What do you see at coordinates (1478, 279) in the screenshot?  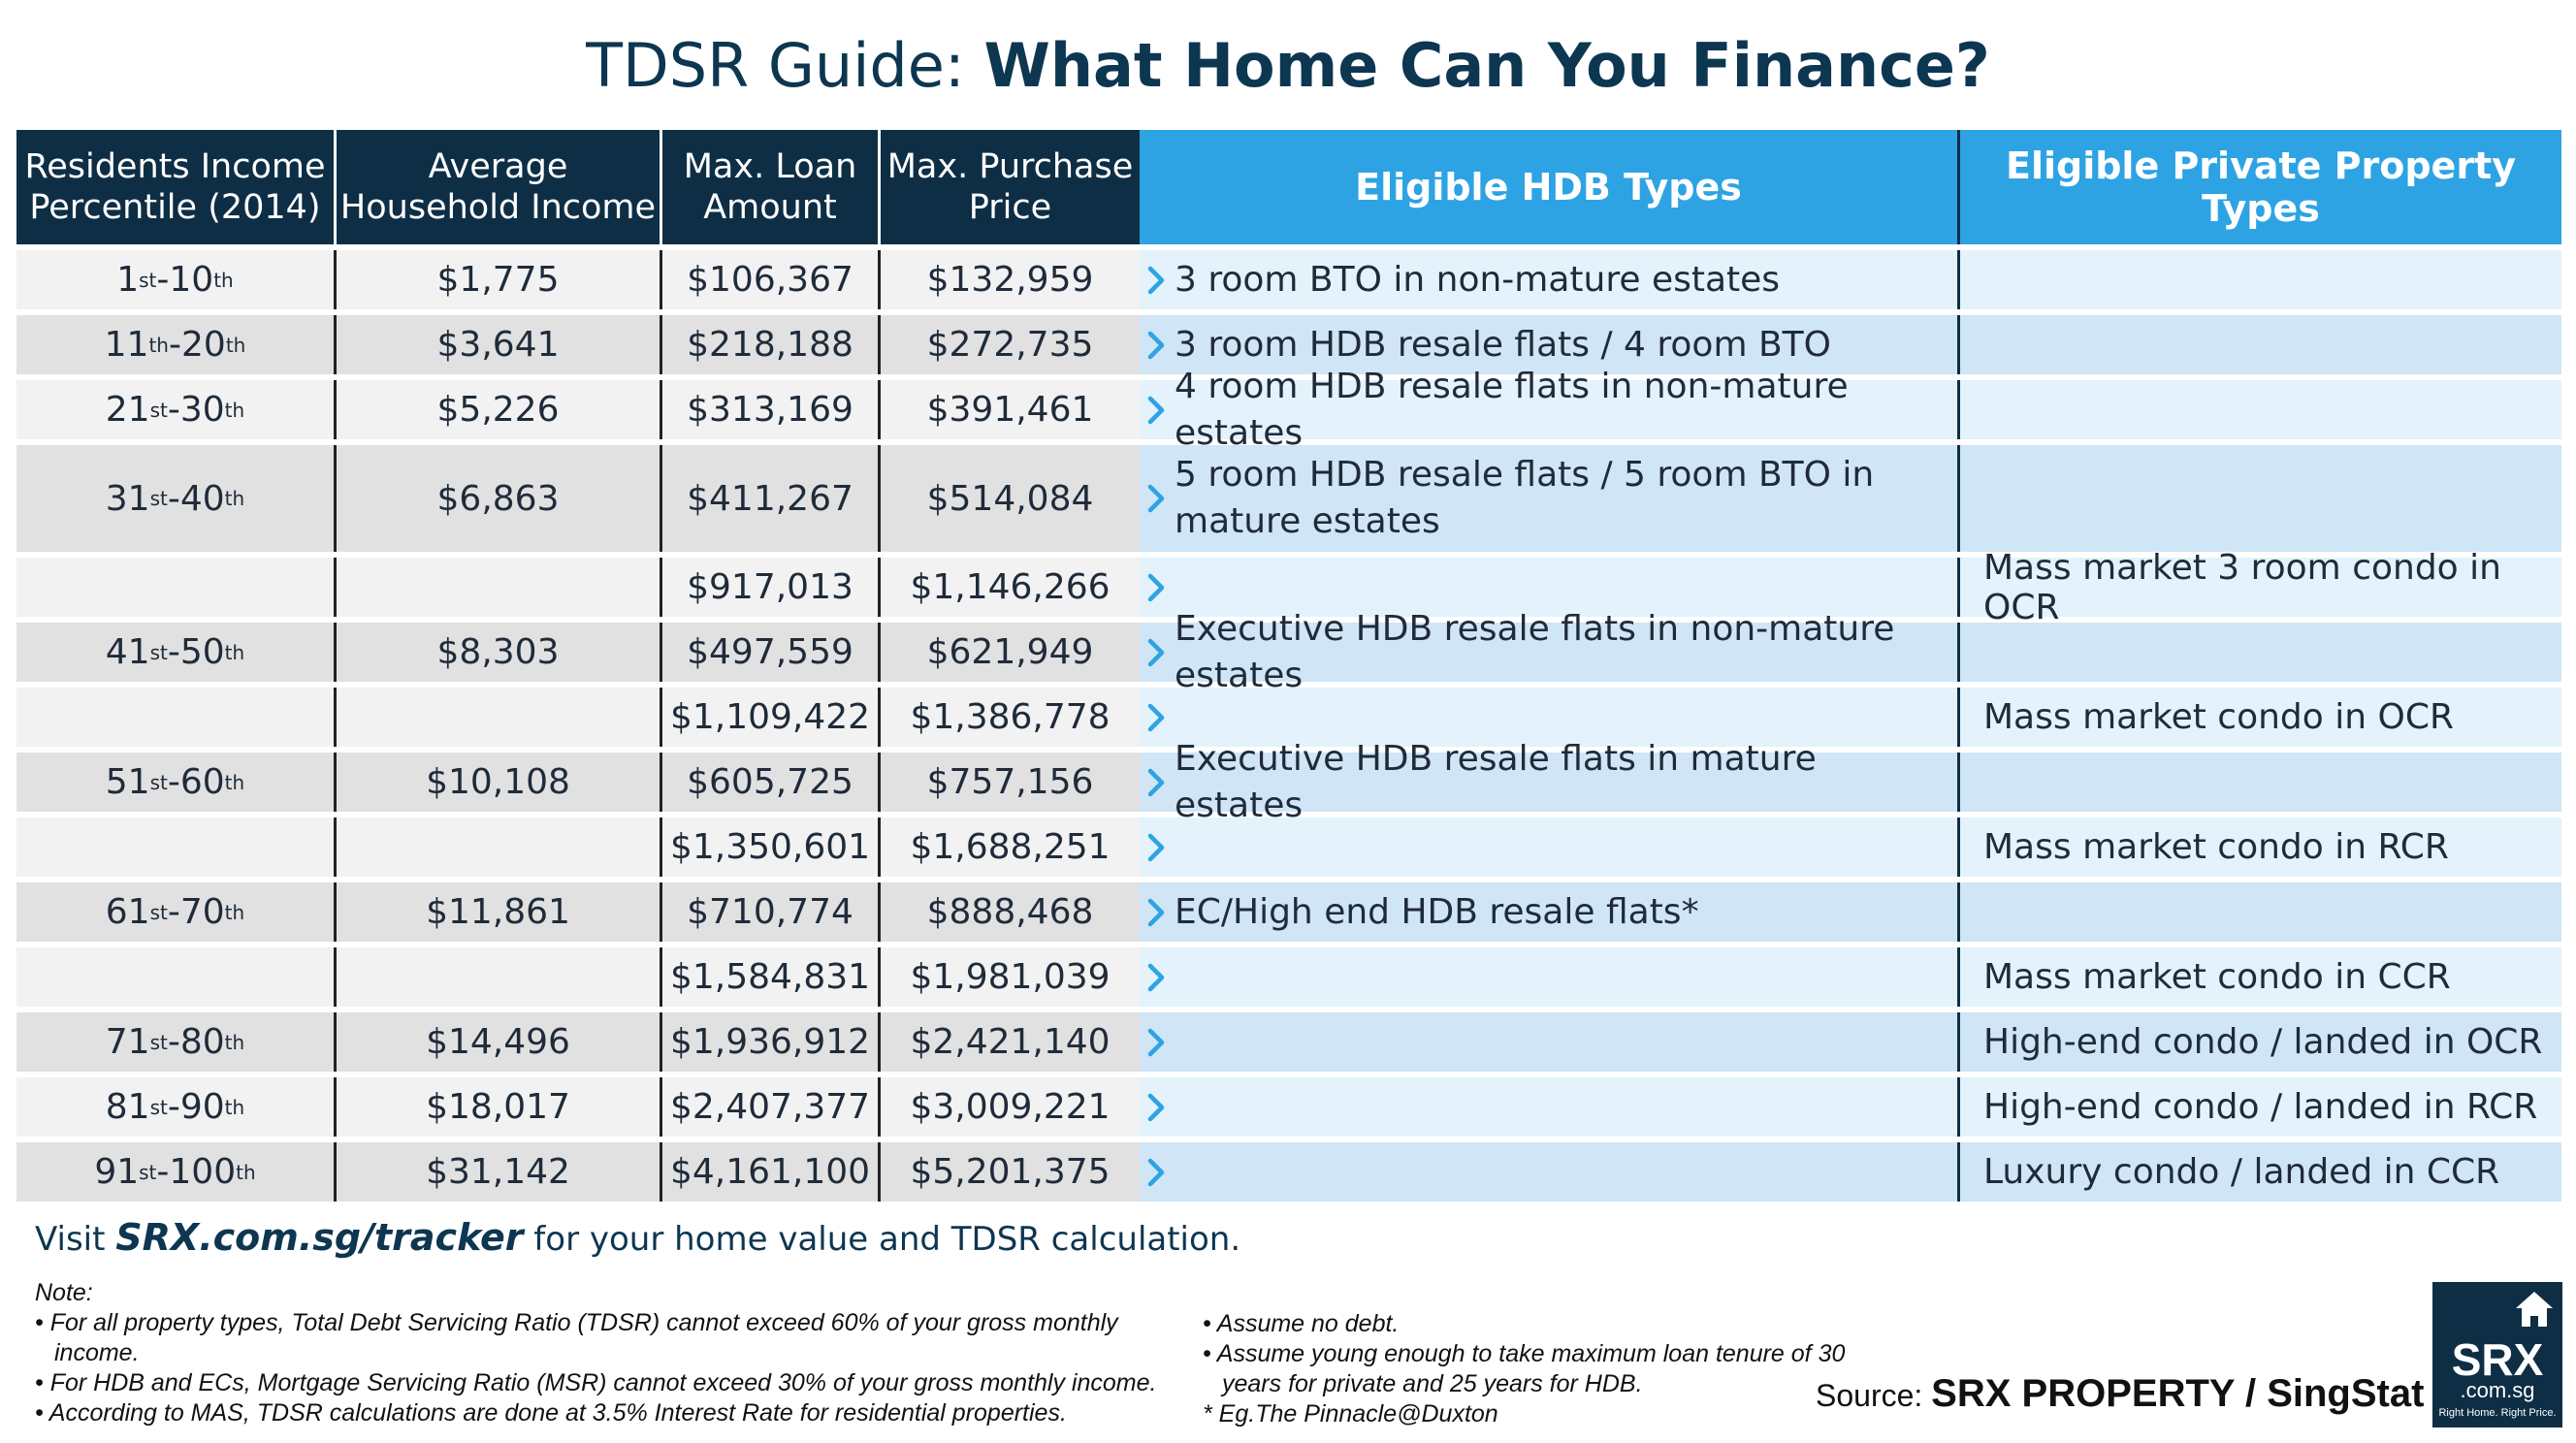 I see `hdb-type-label: 3 room BTO in non-mature estates` at bounding box center [1478, 279].